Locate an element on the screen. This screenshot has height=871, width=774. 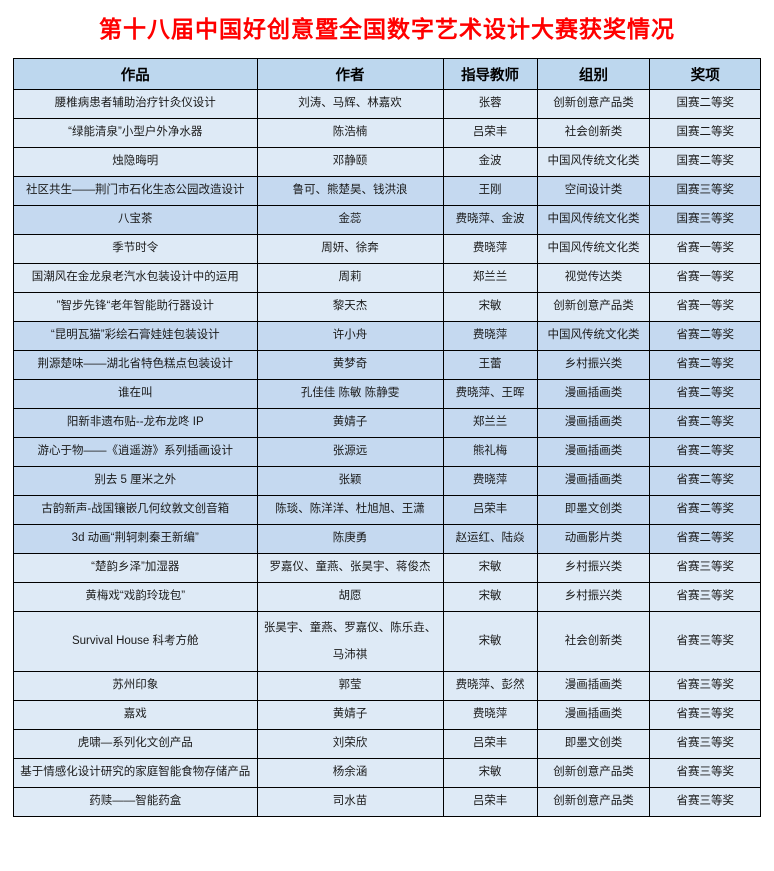
table-row: “昆明瓦猫”彩绘石膏娃娃包装设计 许小舟 费晓萍 中国风传统文化类 省赛二等奖 is located at coordinates (387, 336).